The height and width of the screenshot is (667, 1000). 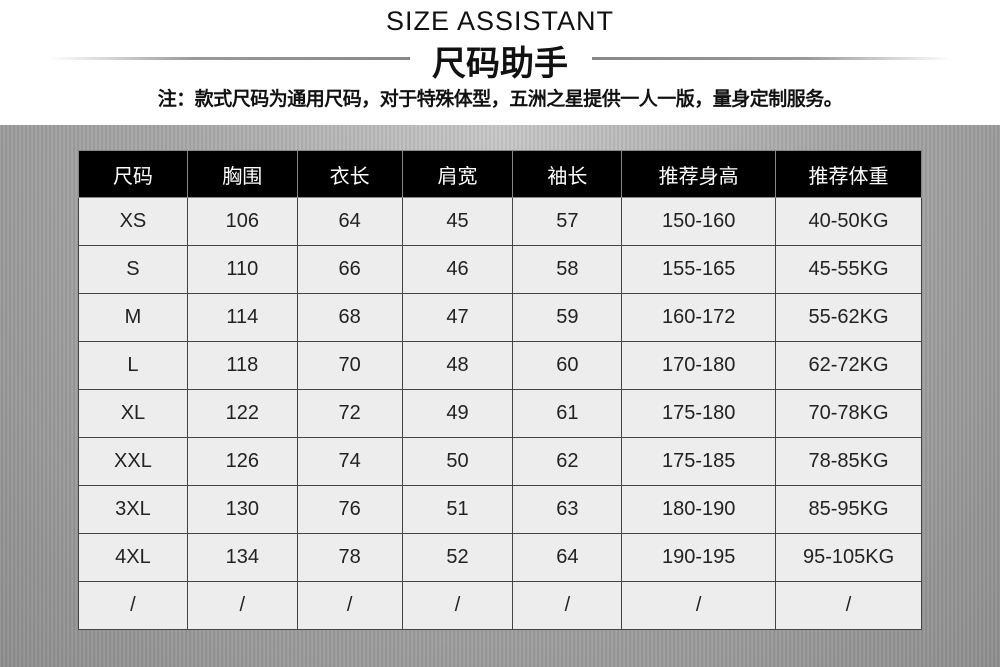 I want to click on column-header: 尺码, so click(x=133, y=174).